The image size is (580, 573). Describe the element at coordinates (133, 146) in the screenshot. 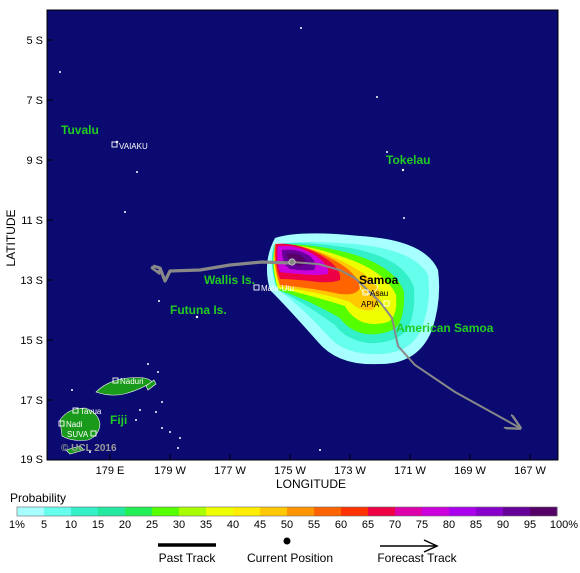

I see `city-label-vaiaku: VAIAKU` at that location.